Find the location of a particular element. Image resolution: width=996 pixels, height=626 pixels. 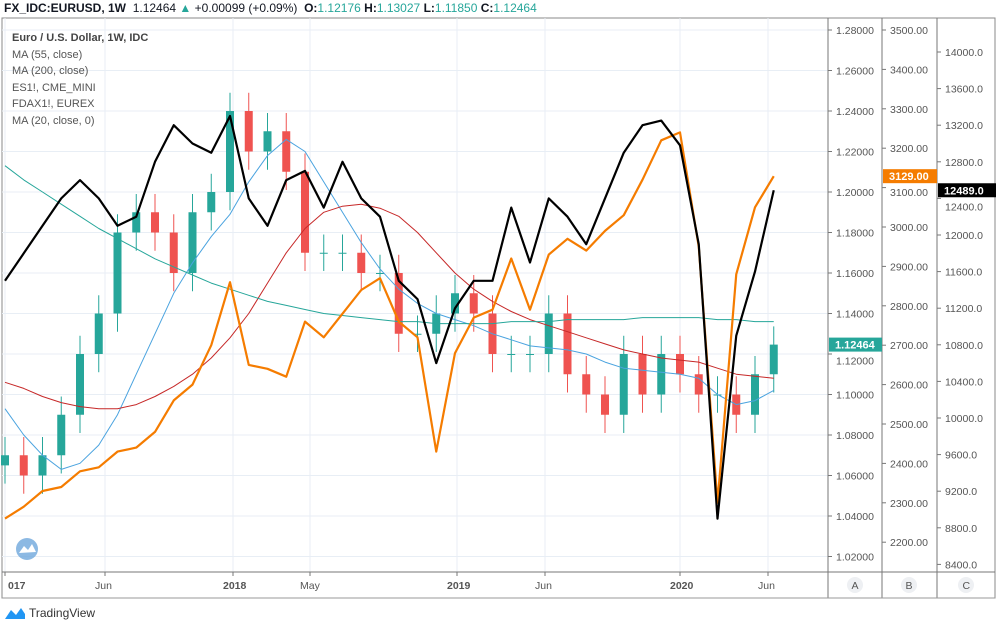

axis-label-b: 3500.00 is located at coordinates (909, 31).